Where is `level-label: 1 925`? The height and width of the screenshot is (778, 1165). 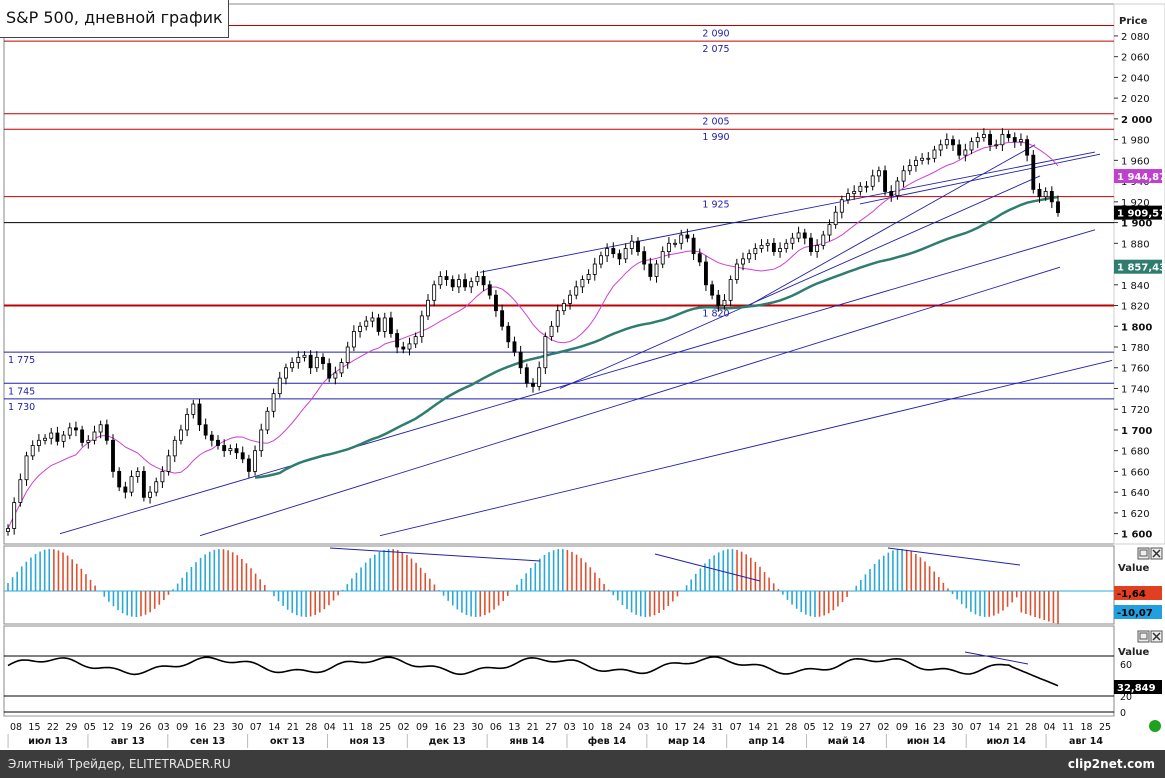 level-label: 1 925 is located at coordinates (715, 205).